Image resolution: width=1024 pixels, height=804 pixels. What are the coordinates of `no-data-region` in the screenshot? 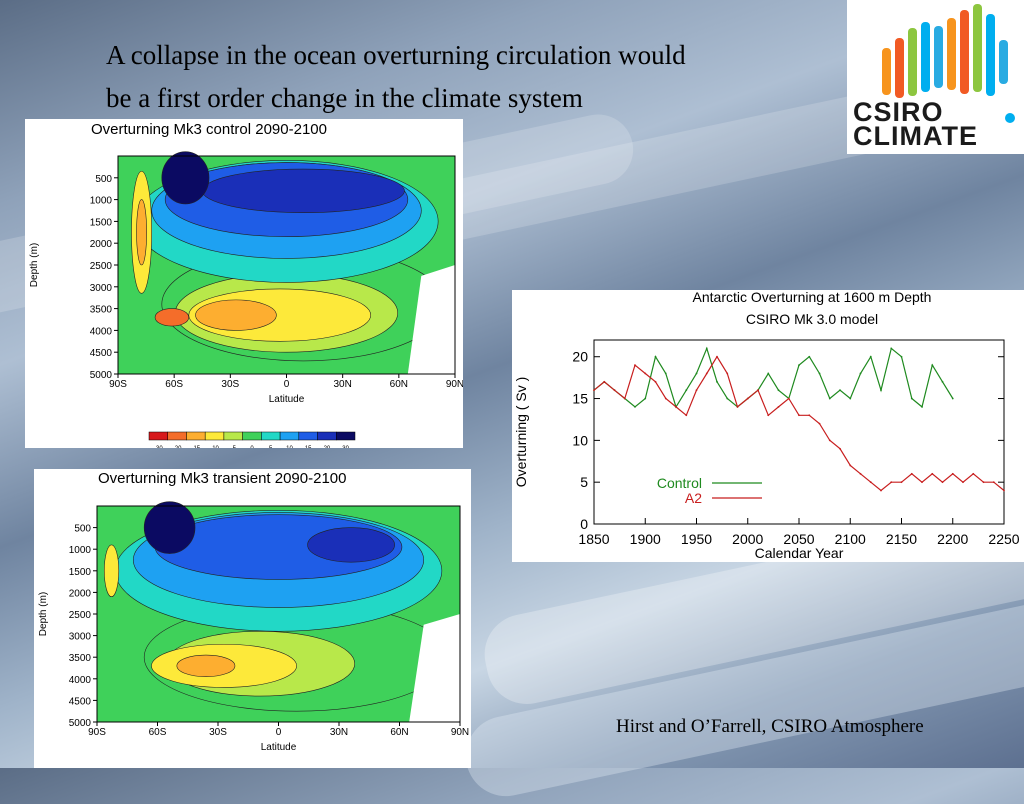 It's located at (434, 668).